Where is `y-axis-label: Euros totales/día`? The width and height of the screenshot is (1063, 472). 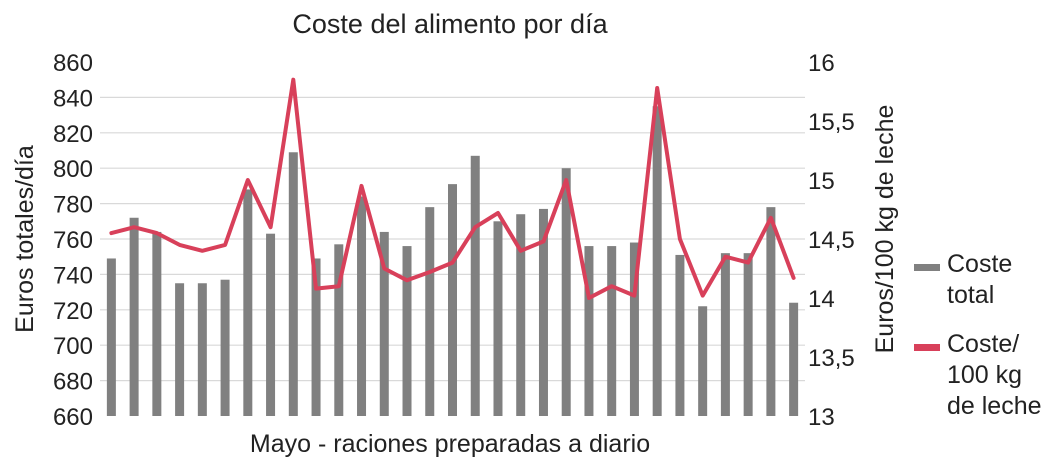 y-axis-label: Euros totales/día is located at coordinates (25, 239).